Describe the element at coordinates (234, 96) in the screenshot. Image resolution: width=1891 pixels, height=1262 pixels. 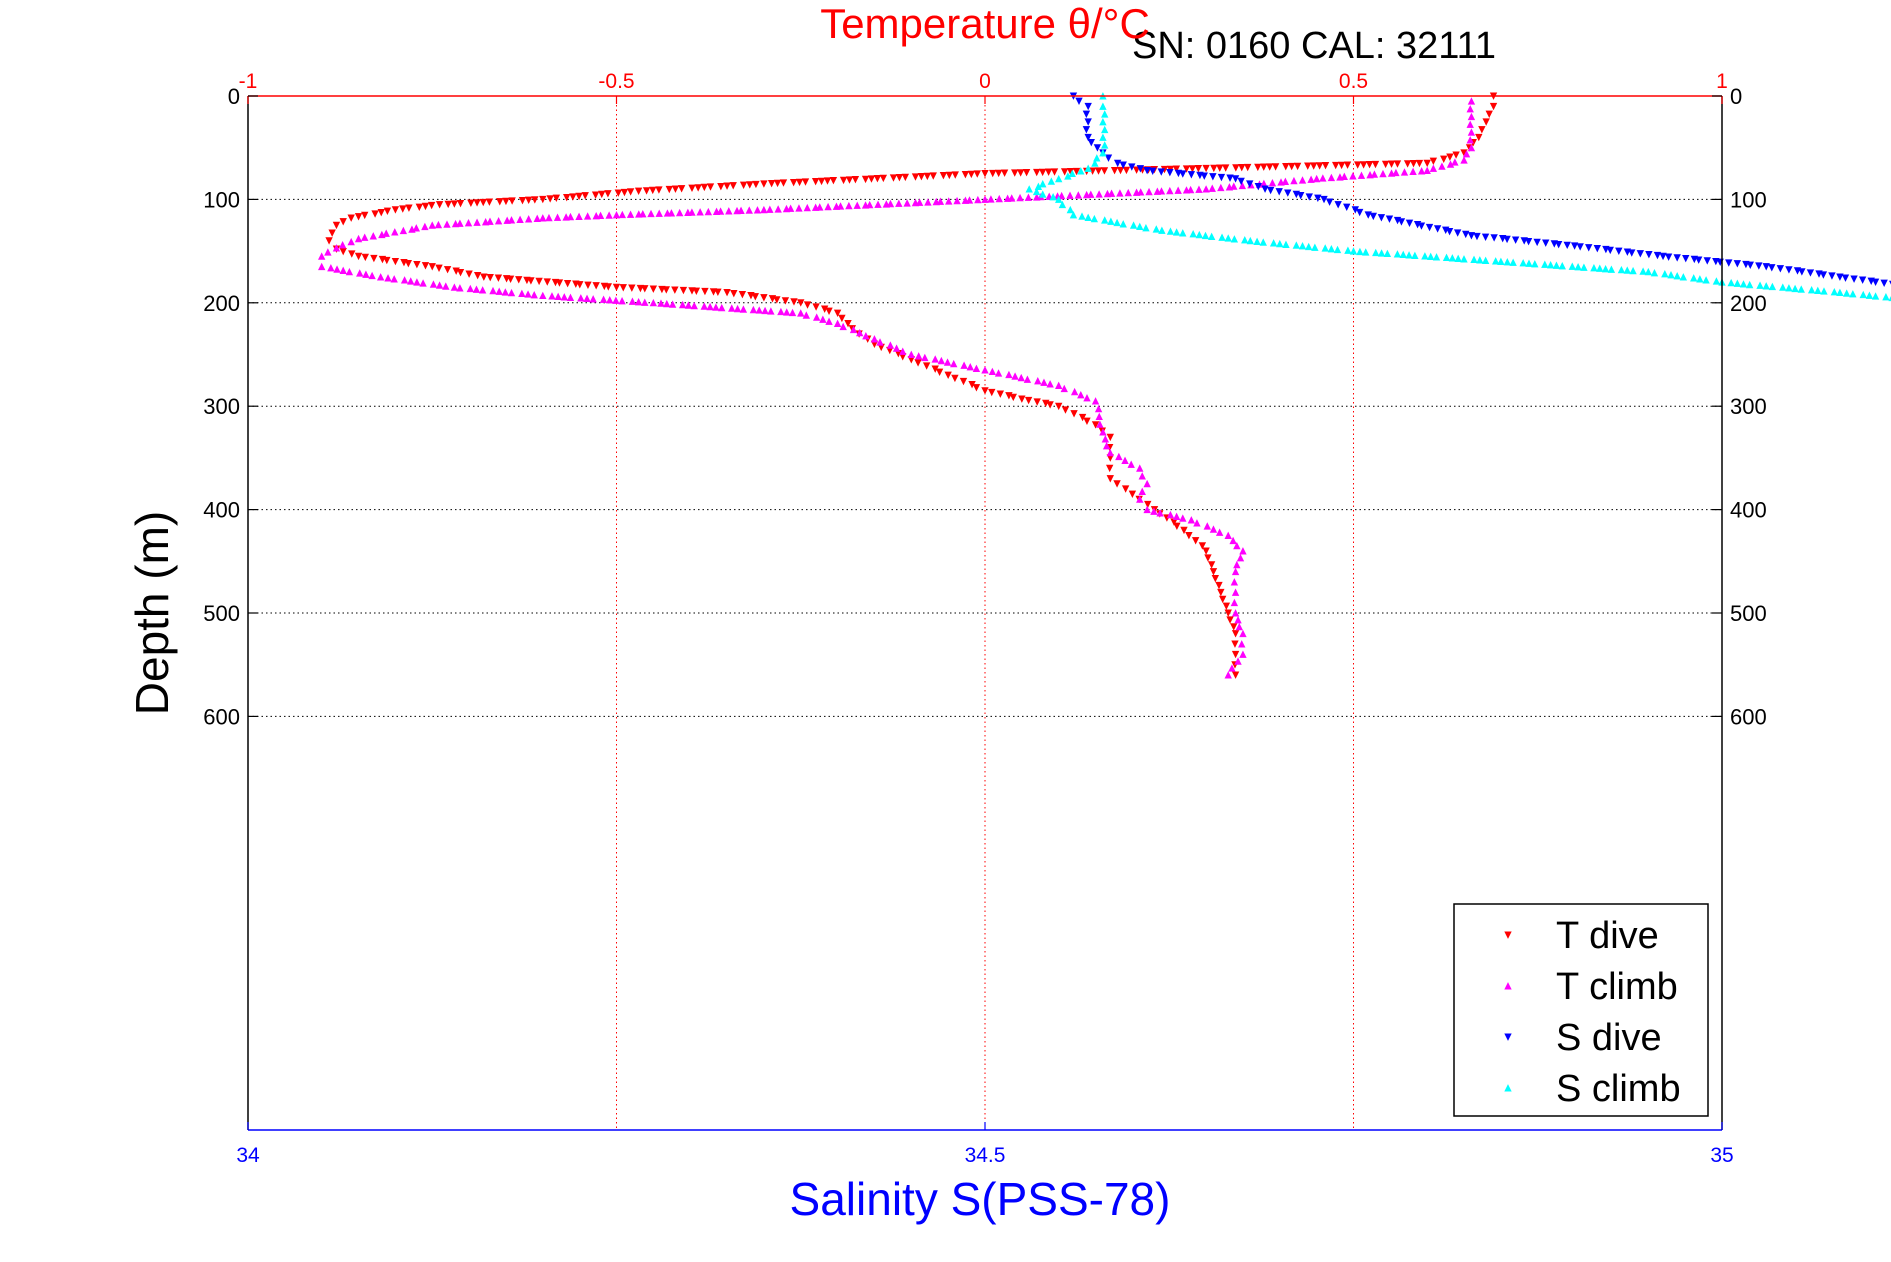
I see `depth-tick-label-left: 0` at that location.